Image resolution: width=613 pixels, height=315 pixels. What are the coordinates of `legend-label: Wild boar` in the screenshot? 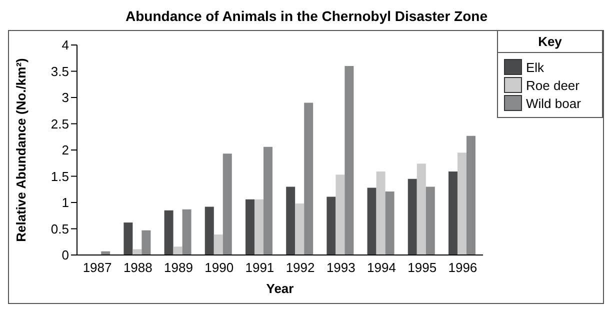 It's located at (553, 103).